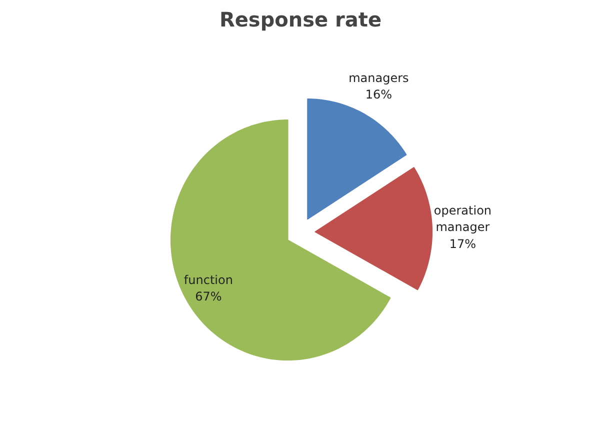  I want to click on chart-title: Response rate, so click(300, 20).